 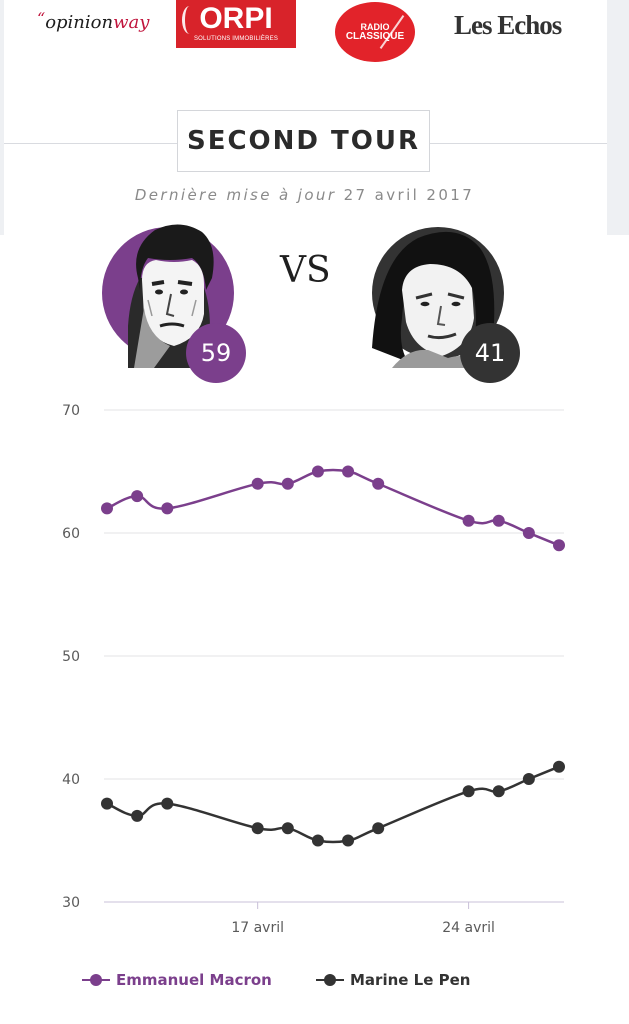 What do you see at coordinates (79, 22) in the screenshot?
I see `opinionway-logo-text: opinion` at bounding box center [79, 22].